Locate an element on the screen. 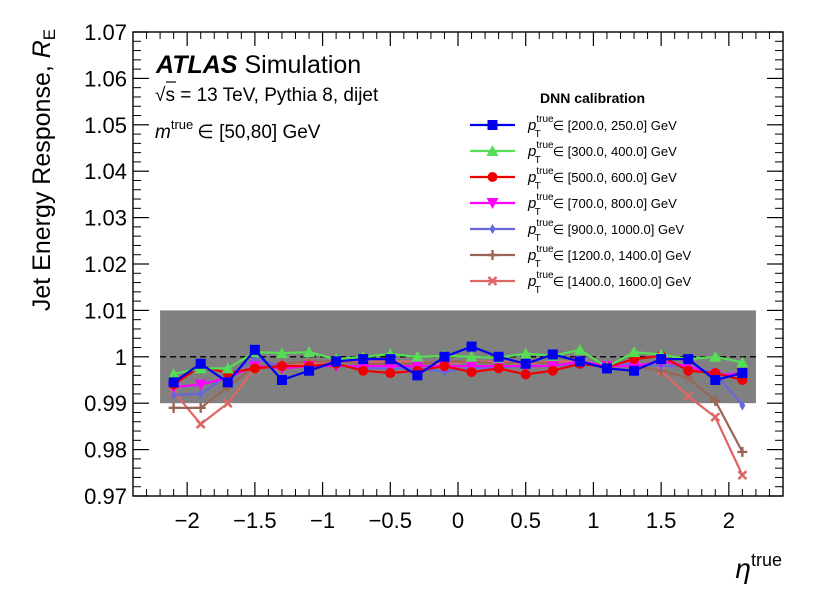 The image size is (823, 594). y-tick-label: 1.06 is located at coordinates (105, 78).